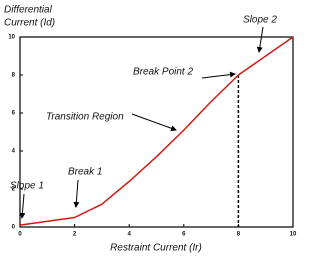  What do you see at coordinates (85, 117) in the screenshot?
I see `annotation: Transition Region` at bounding box center [85, 117].